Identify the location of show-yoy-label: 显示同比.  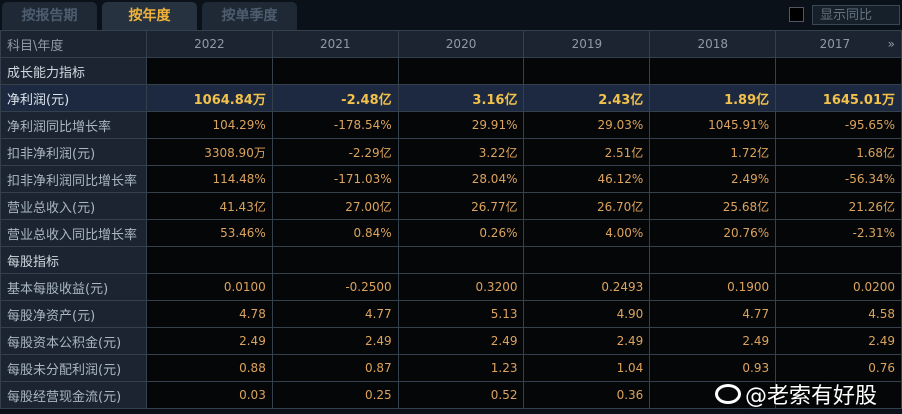
(856, 15).